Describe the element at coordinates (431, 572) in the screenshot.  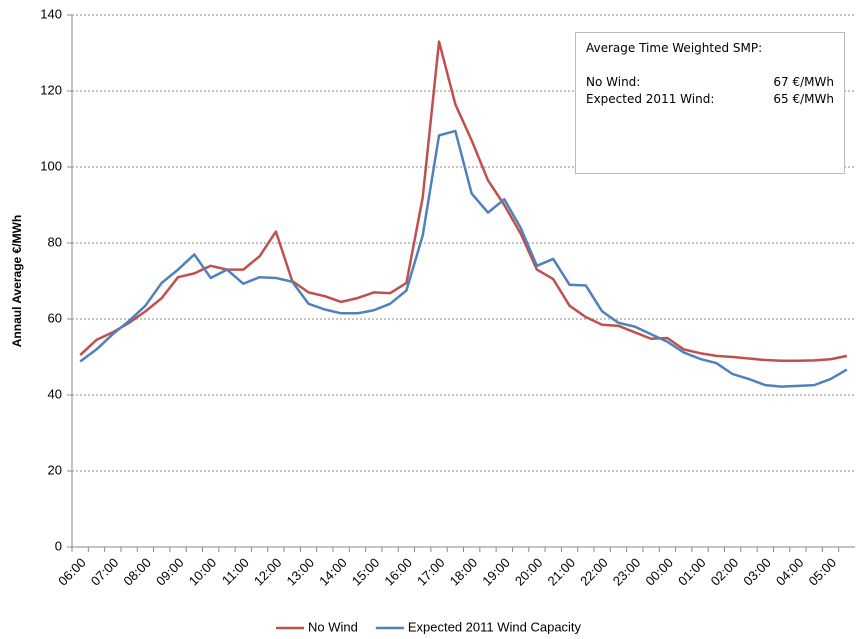
I see `x-tick-label: 17:00` at that location.